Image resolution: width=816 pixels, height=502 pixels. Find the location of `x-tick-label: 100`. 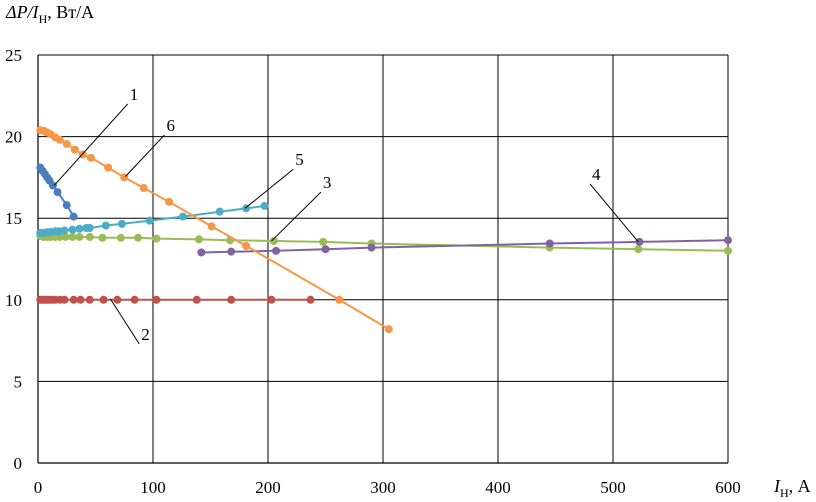

x-tick-label: 100 is located at coordinates (153, 487).